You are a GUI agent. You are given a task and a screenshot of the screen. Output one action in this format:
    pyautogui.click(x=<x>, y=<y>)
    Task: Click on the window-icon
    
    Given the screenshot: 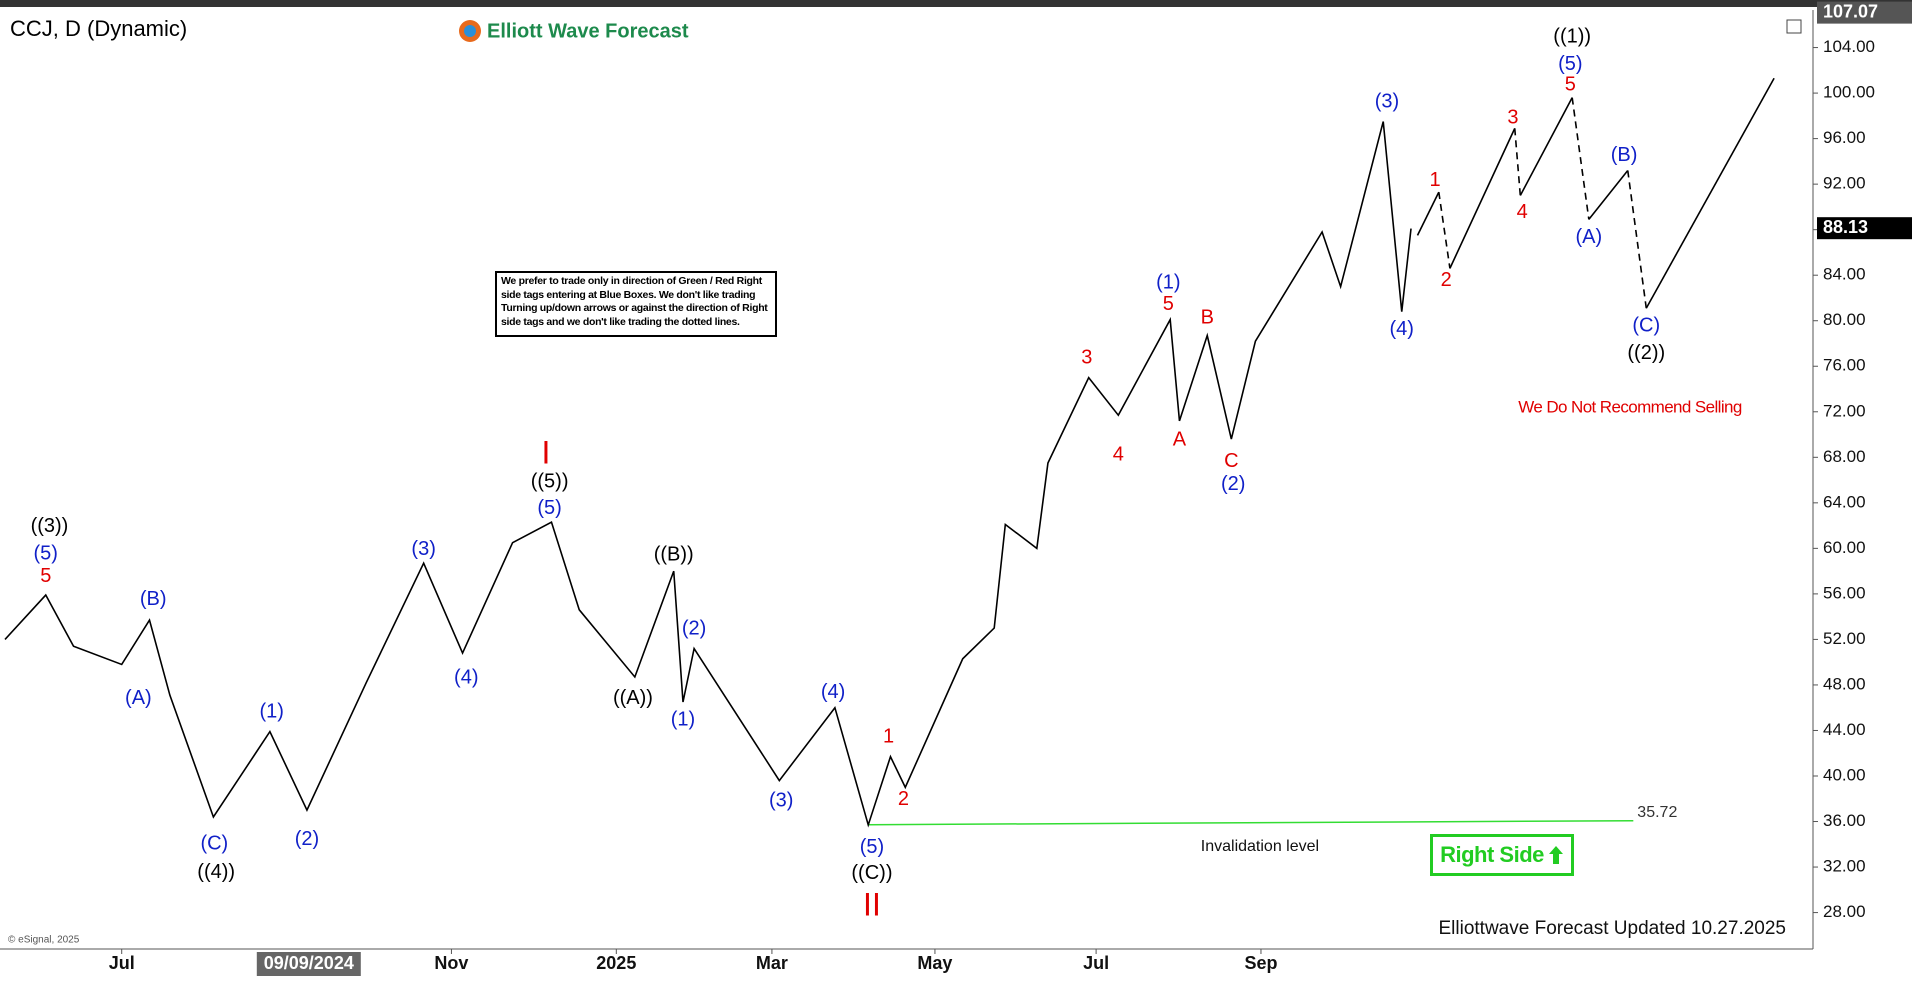 What is the action you would take?
    pyautogui.click(x=1794, y=26)
    